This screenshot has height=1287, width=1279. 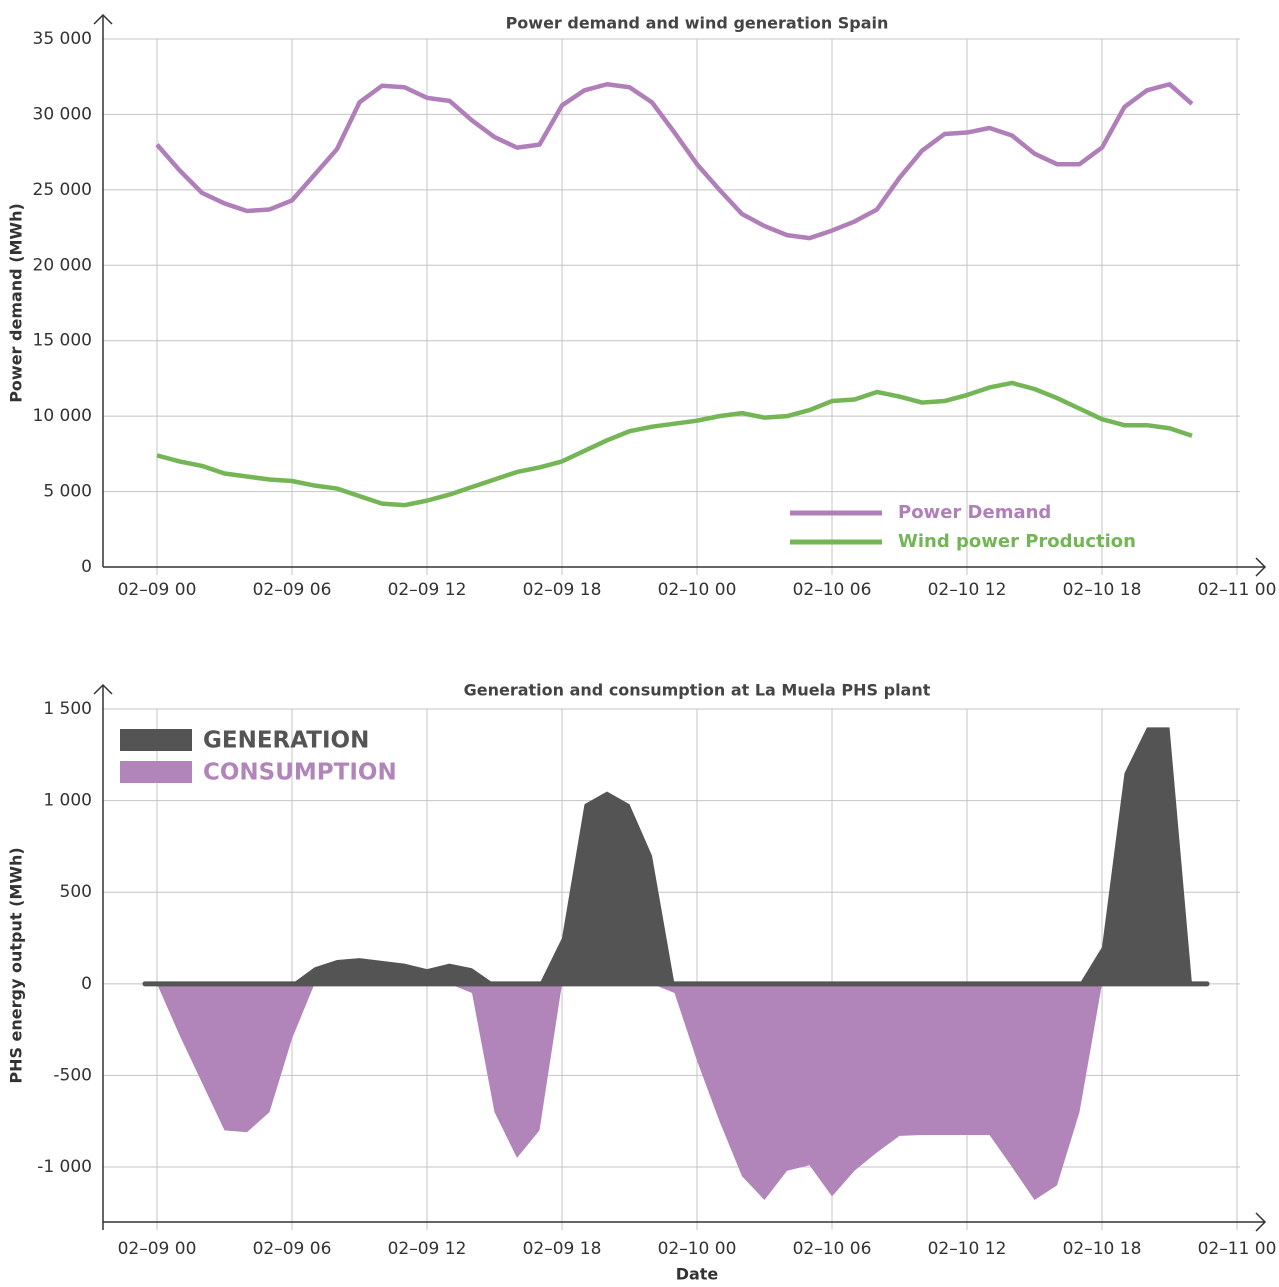 What do you see at coordinates (72, 1075) in the screenshot?
I see `y-tick-label: -500` at bounding box center [72, 1075].